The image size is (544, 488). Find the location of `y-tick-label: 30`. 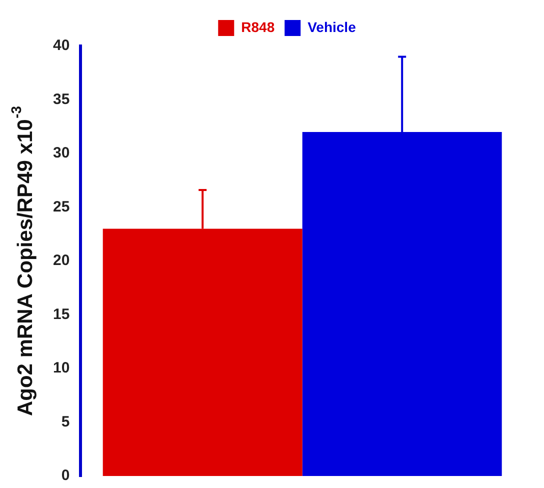

y-tick-label: 30 is located at coordinates (61, 153).